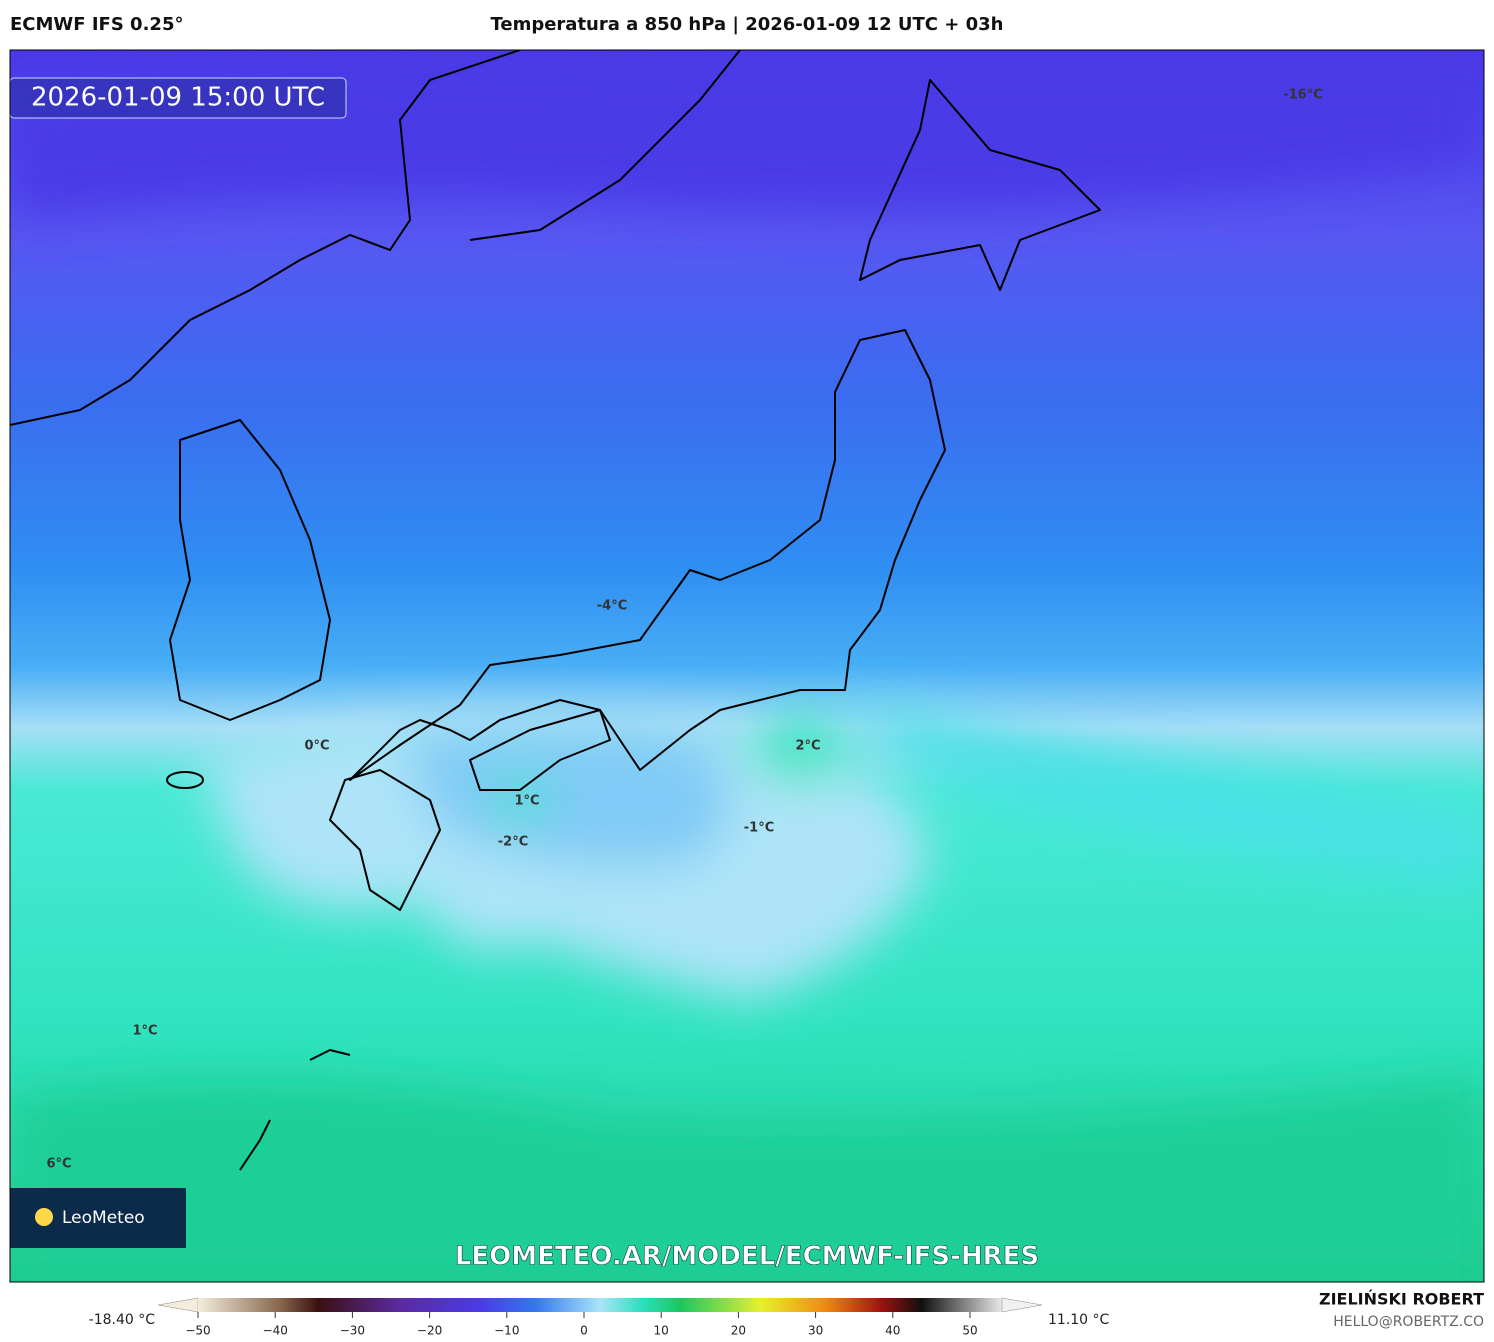 The width and height of the screenshot is (1494, 1342). What do you see at coordinates (275, 1331) in the screenshot?
I see `colorbar-tick-label: −40` at bounding box center [275, 1331].